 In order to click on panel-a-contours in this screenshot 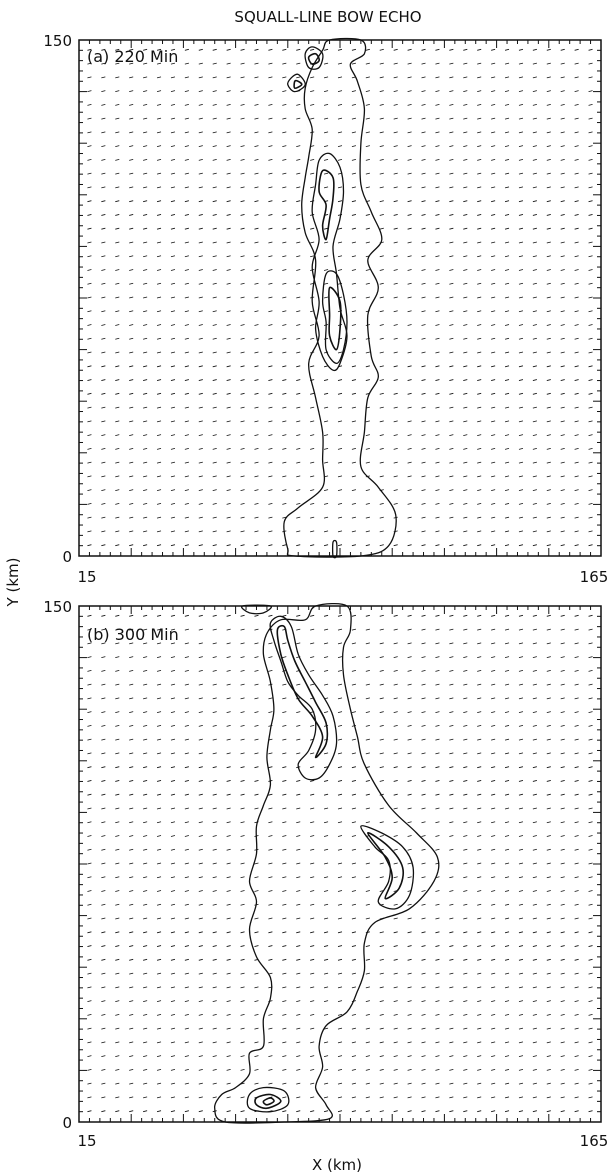, I will do `click(340, 298)`.